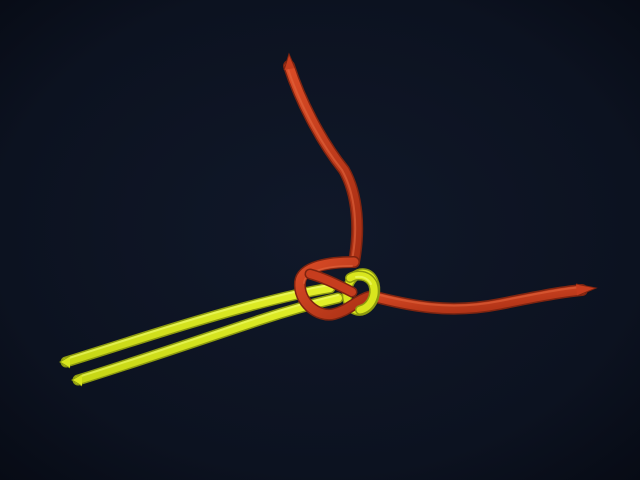 This screenshot has height=480, width=640. What do you see at coordinates (337, 288) in the screenshot?
I see `loop-knot` at bounding box center [337, 288].